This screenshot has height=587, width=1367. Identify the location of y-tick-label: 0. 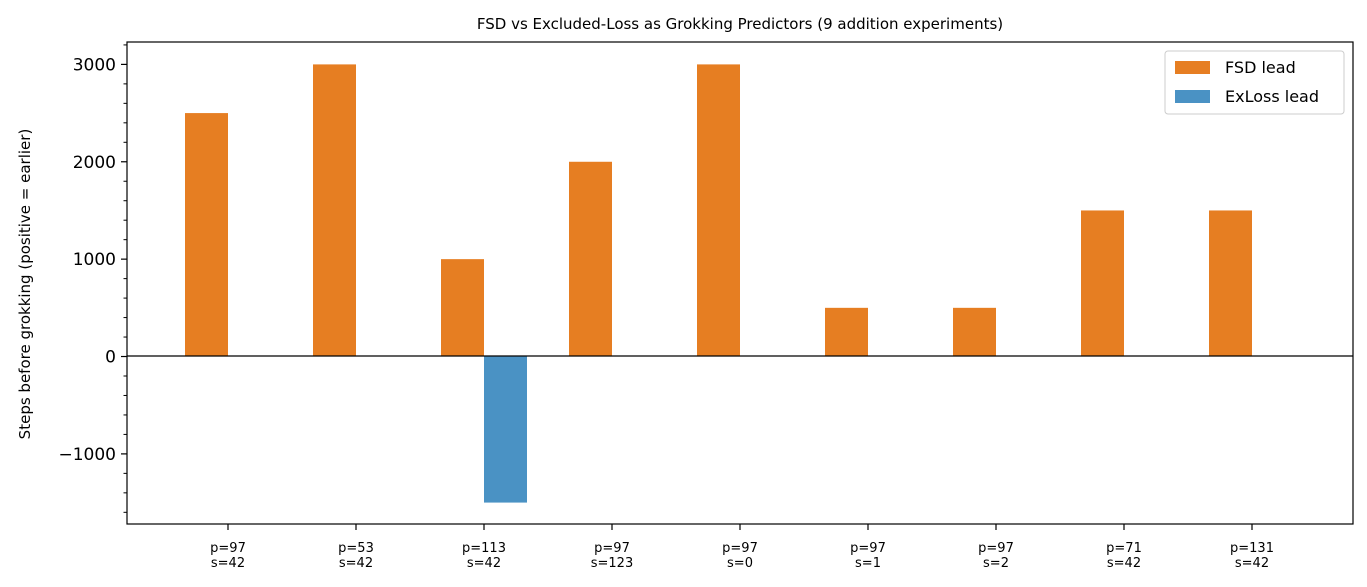
(110, 358).